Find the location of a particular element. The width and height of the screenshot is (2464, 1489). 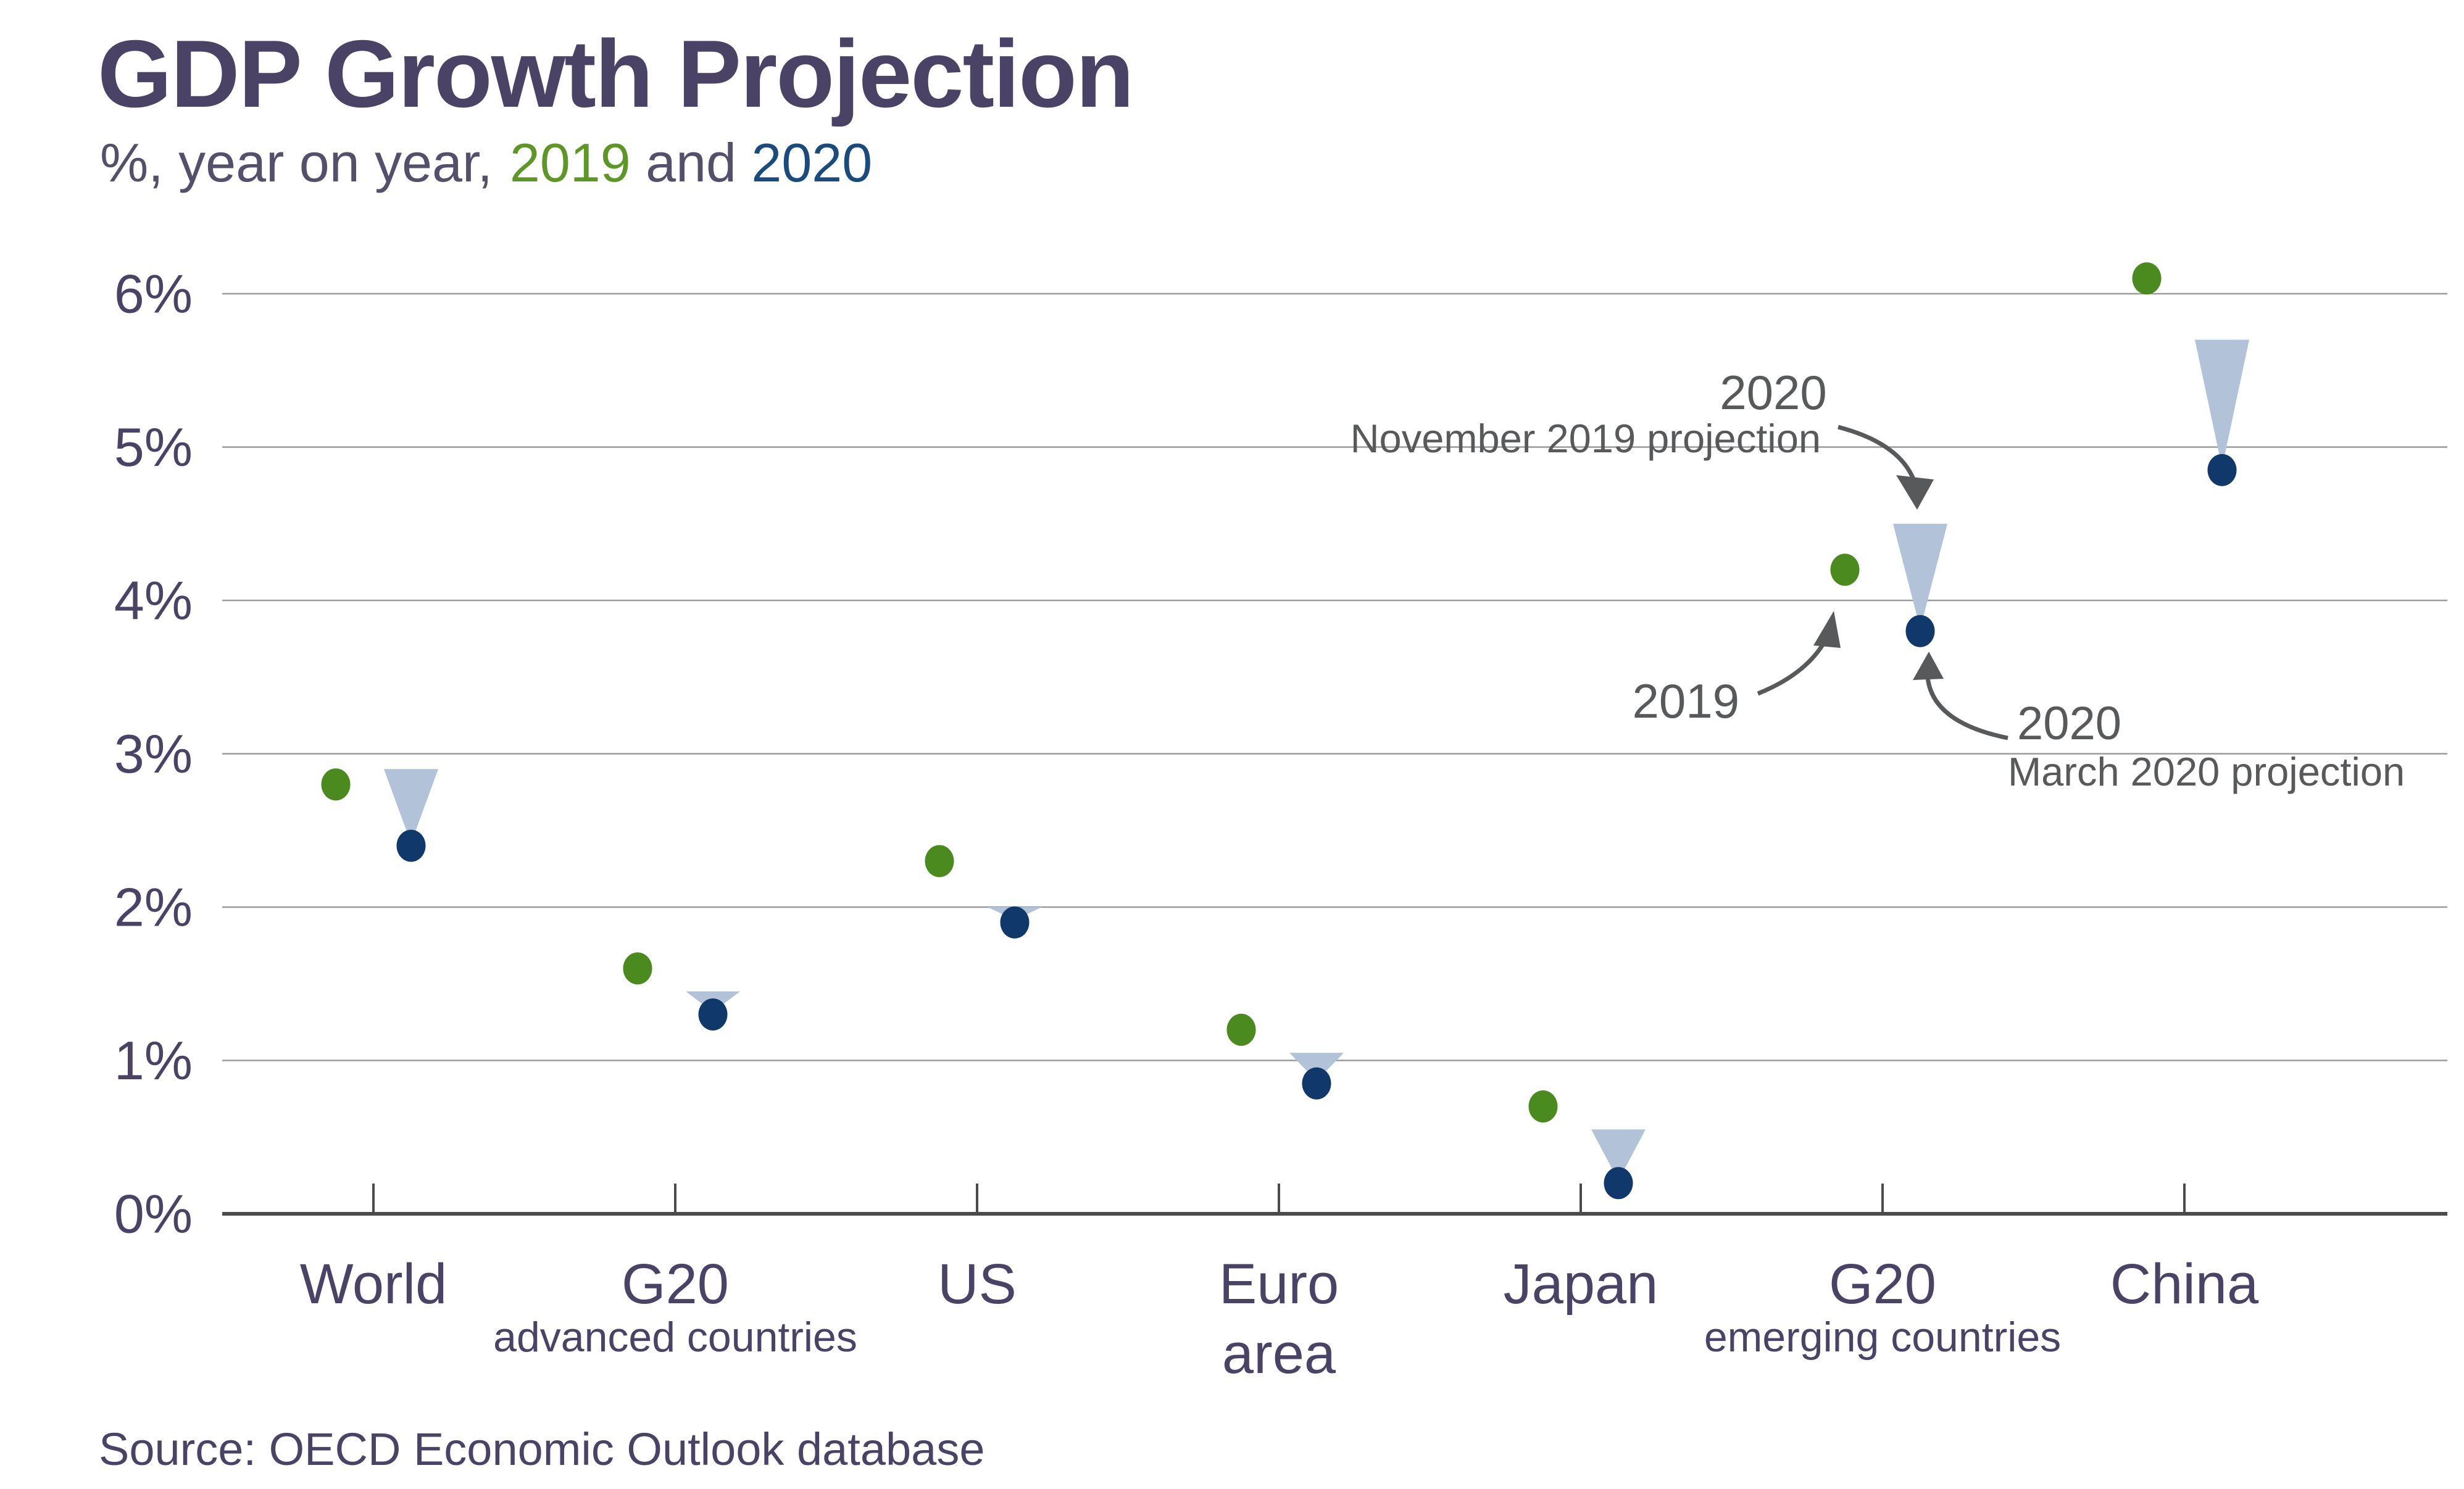

arrow-to-green-dot-head is located at coordinates (1827, 629).